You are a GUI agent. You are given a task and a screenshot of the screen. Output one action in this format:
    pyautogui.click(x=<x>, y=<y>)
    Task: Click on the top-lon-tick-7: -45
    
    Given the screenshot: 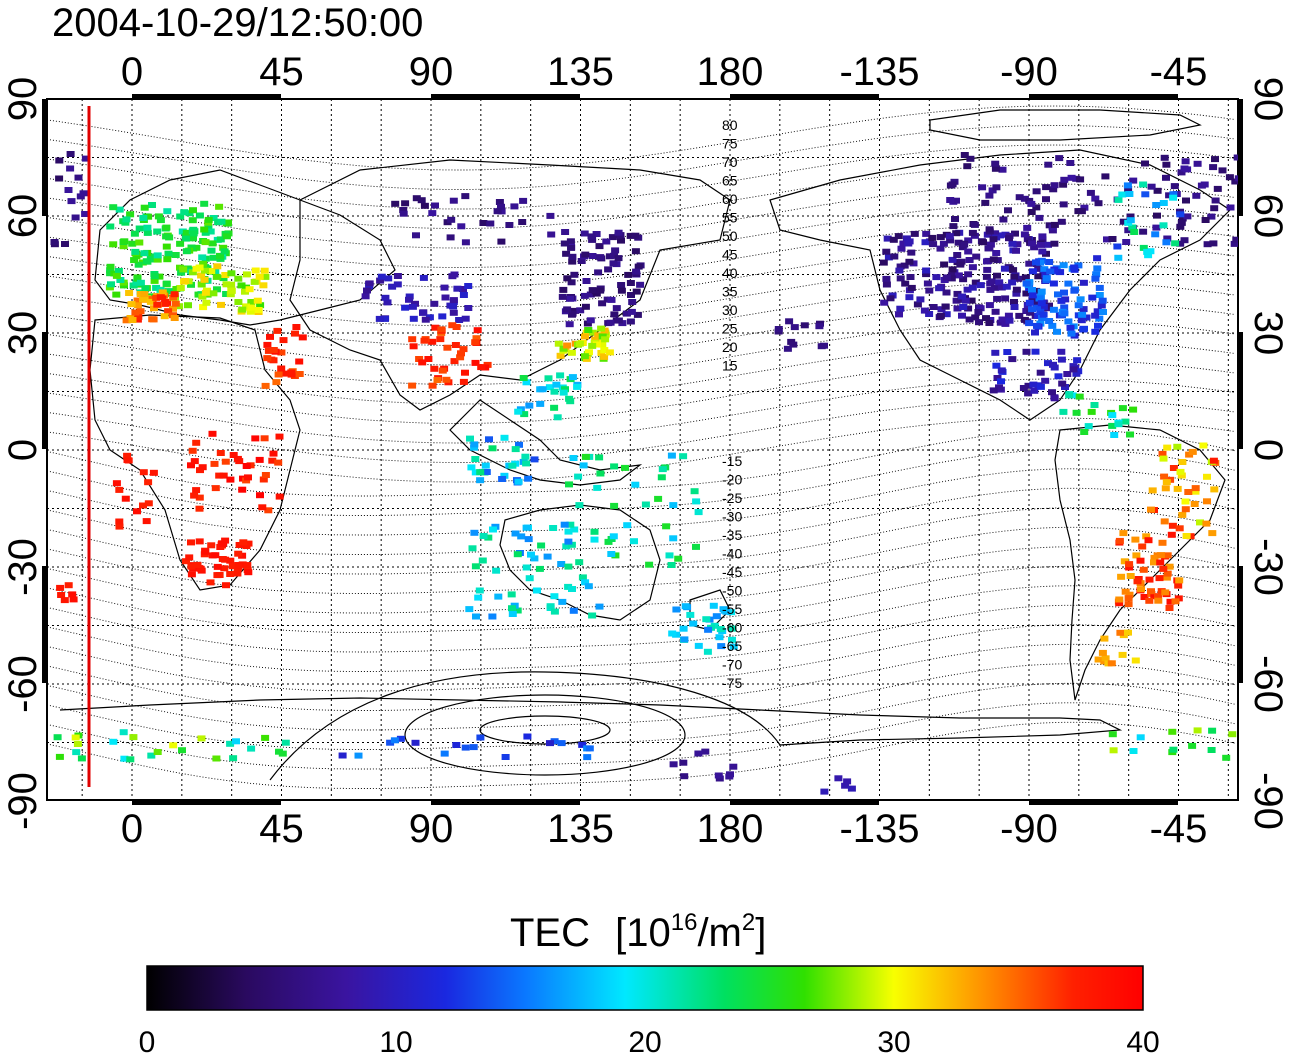 What is the action you would take?
    pyautogui.click(x=1179, y=72)
    